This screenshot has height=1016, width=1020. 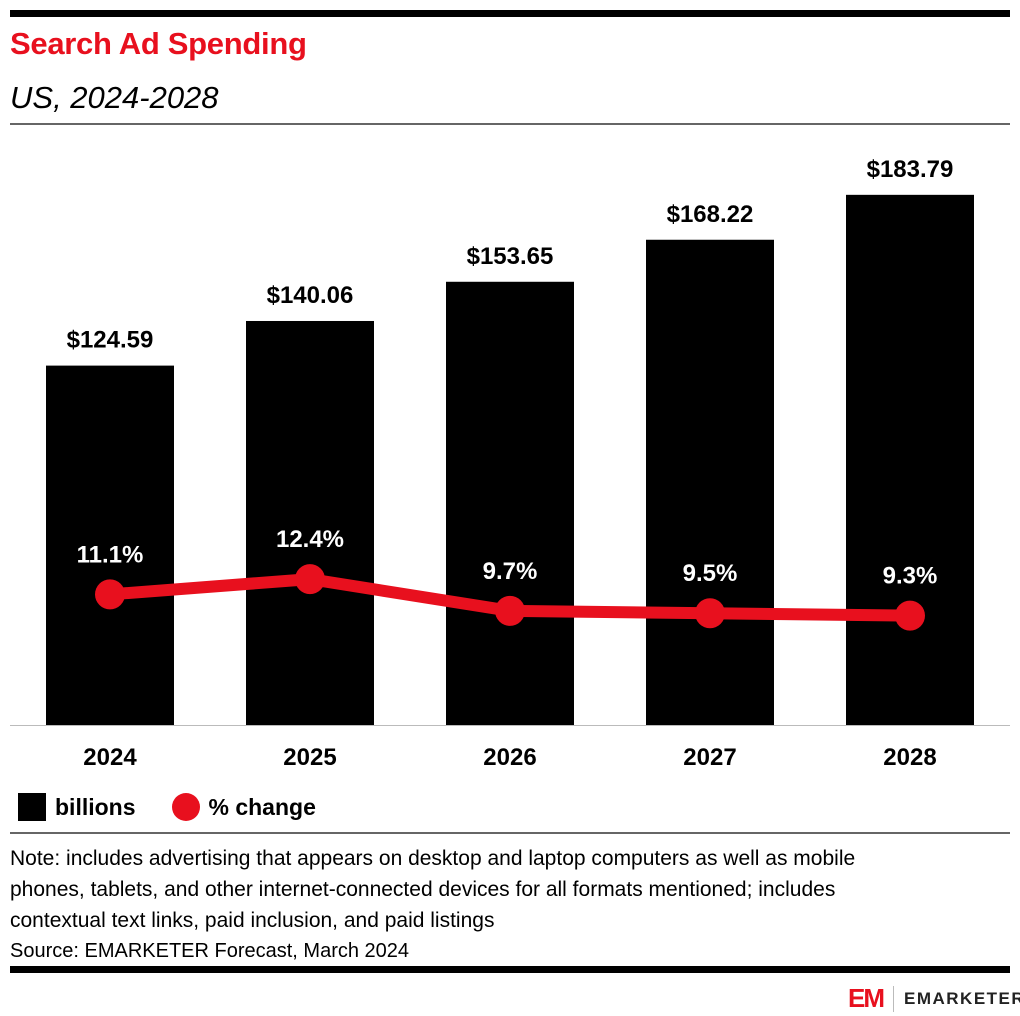 What do you see at coordinates (710, 573) in the screenshot?
I see `line-value-label: 9.5%` at bounding box center [710, 573].